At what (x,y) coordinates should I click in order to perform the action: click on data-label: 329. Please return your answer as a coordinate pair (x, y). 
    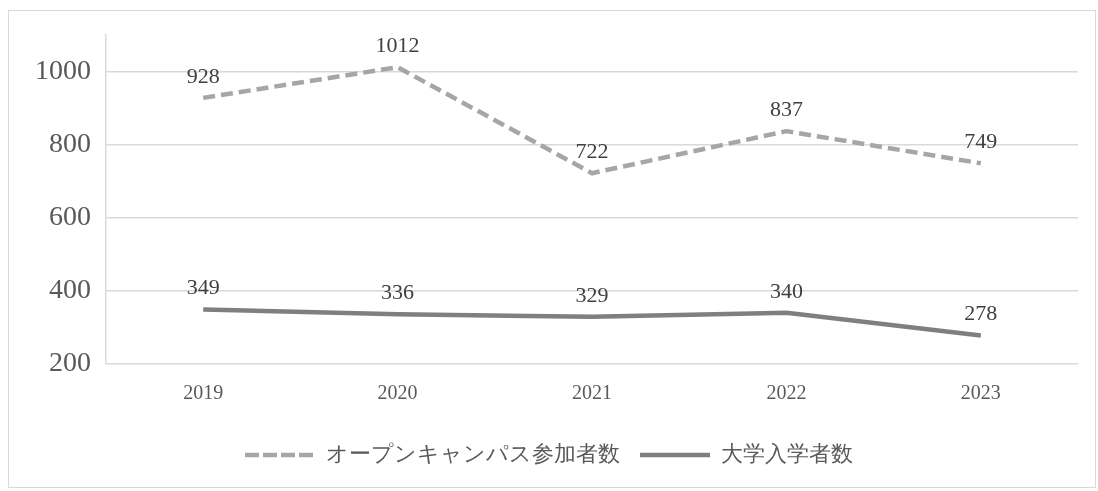
    Looking at the image, I should click on (592, 294).